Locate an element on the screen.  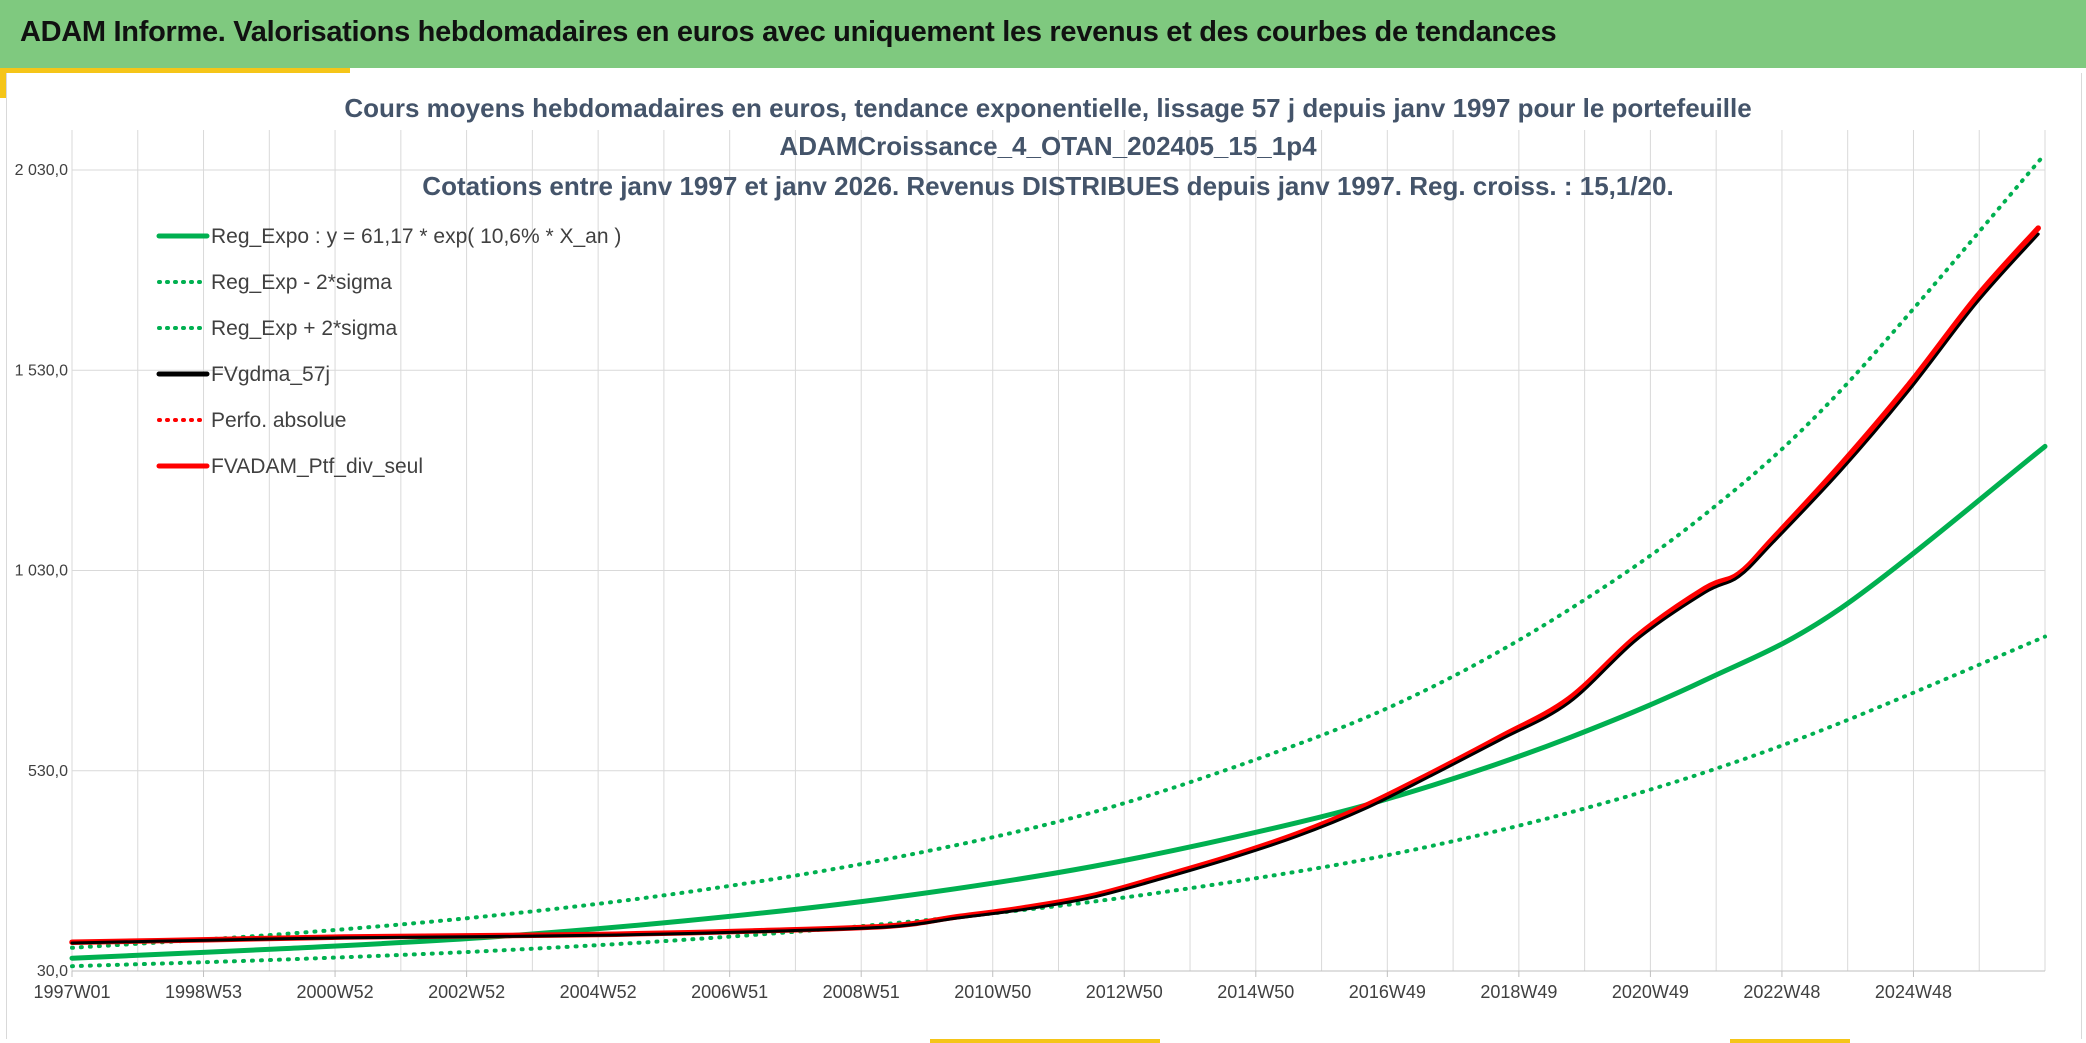
legend-label: Perfo. absolue is located at coordinates (278, 420).